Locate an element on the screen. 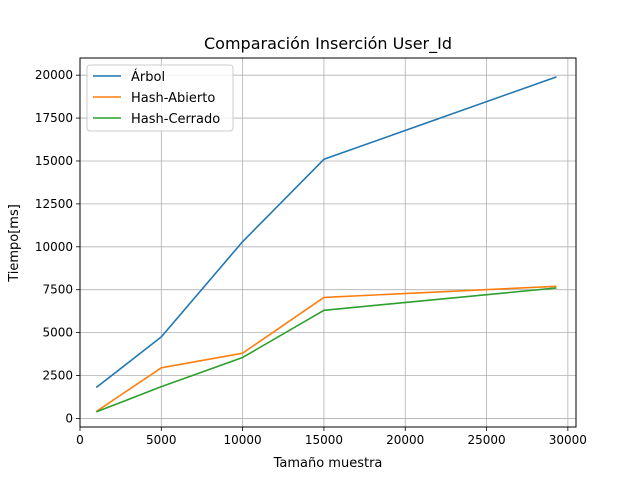 The image size is (640, 480). x-tick-label: 20000 is located at coordinates (405, 440).